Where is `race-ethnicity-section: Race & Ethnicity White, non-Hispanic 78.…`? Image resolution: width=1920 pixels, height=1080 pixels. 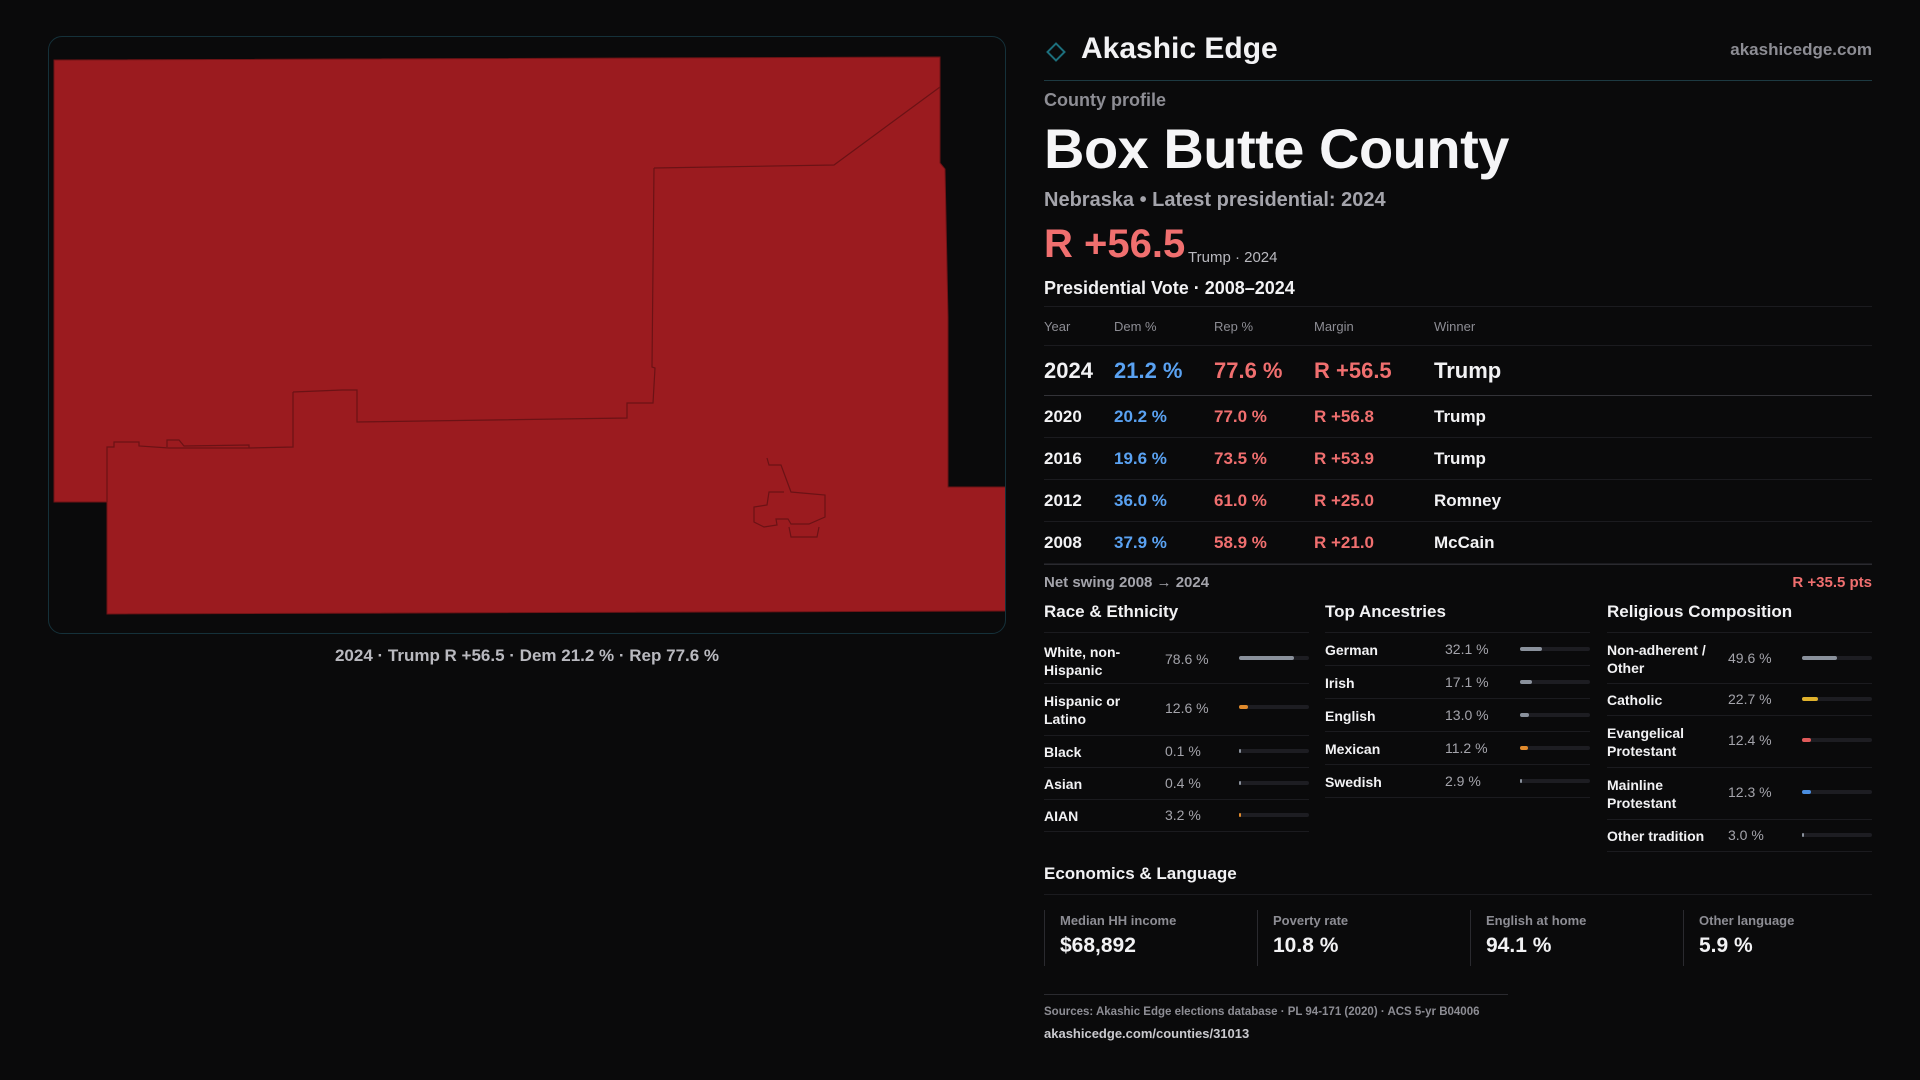
race-ethnicity-section: Race & Ethnicity White, non-Hispanic 78.… is located at coordinates (1176, 717).